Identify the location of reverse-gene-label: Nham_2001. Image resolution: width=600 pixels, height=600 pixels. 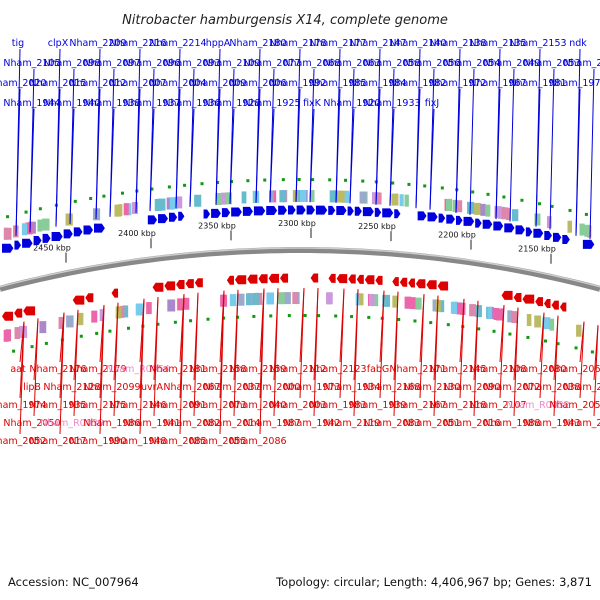
(581, 387).